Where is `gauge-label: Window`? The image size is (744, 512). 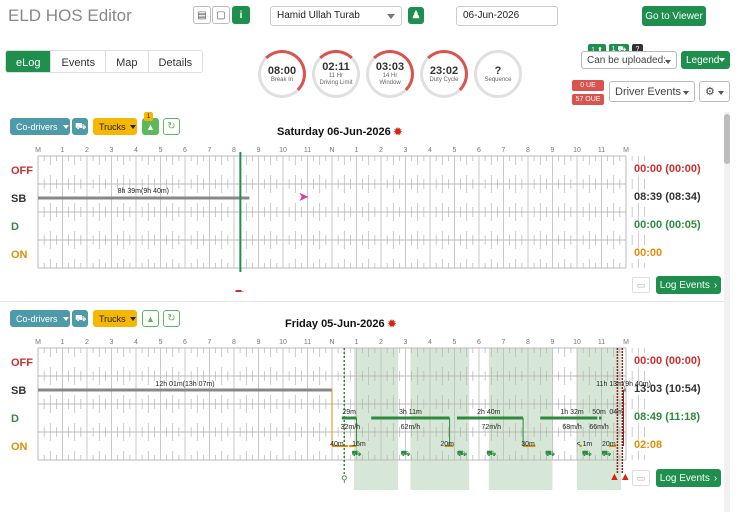
gauge-label: Window is located at coordinates (390, 83).